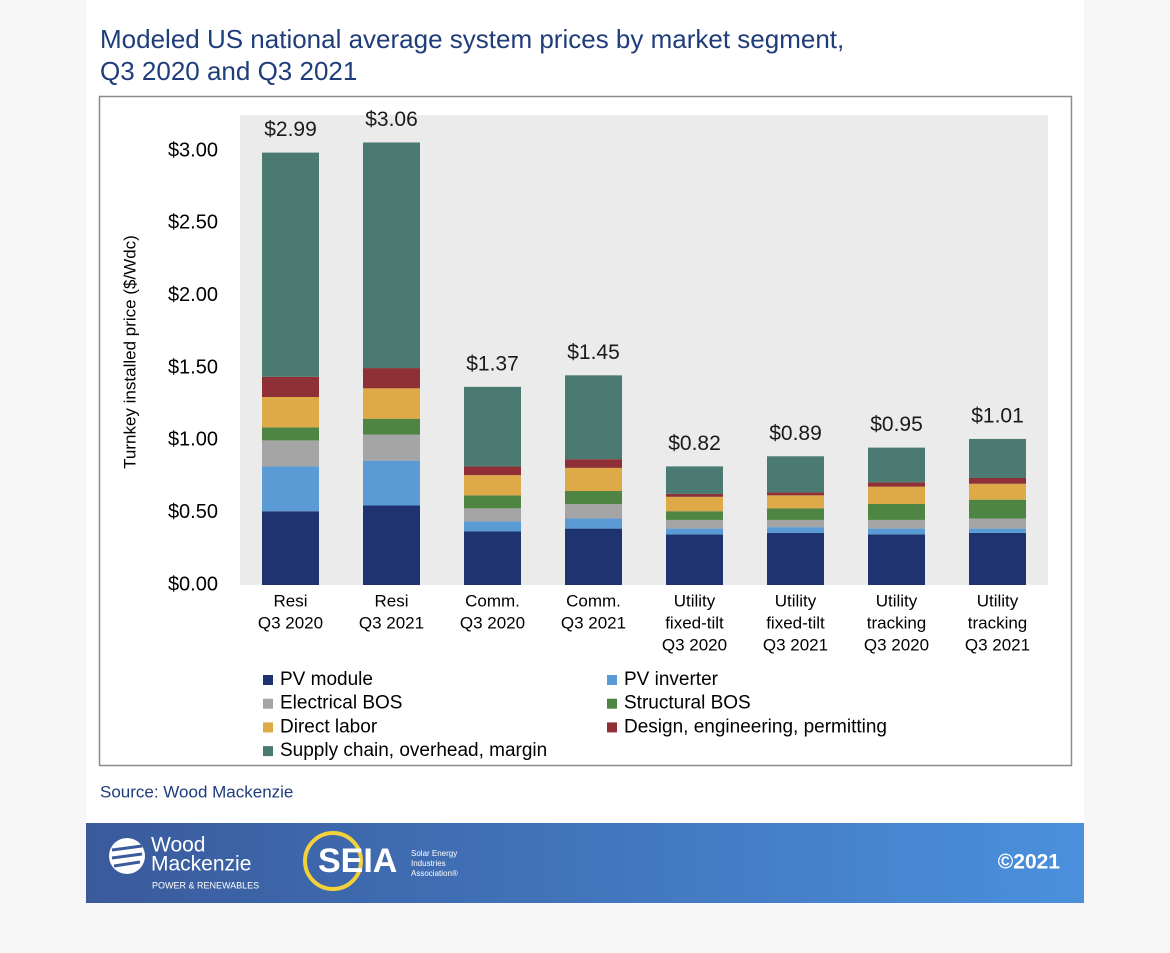  What do you see at coordinates (193, 150) in the screenshot?
I see `y-tick-label: $3.00` at bounding box center [193, 150].